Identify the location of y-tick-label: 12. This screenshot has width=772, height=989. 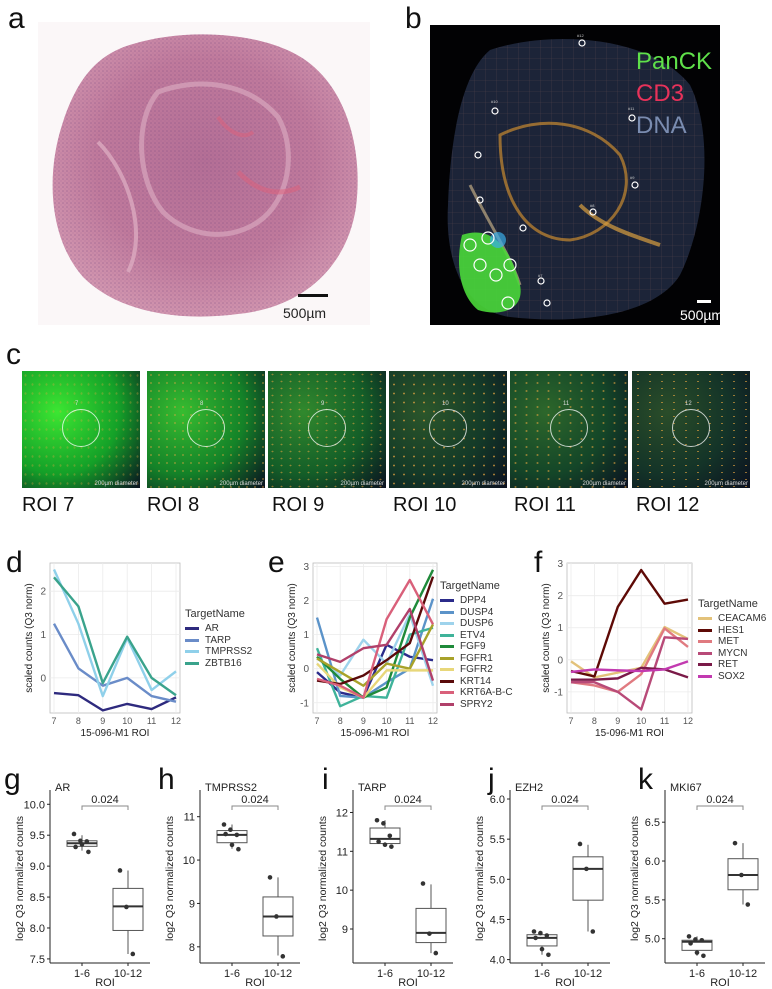
(342, 813).